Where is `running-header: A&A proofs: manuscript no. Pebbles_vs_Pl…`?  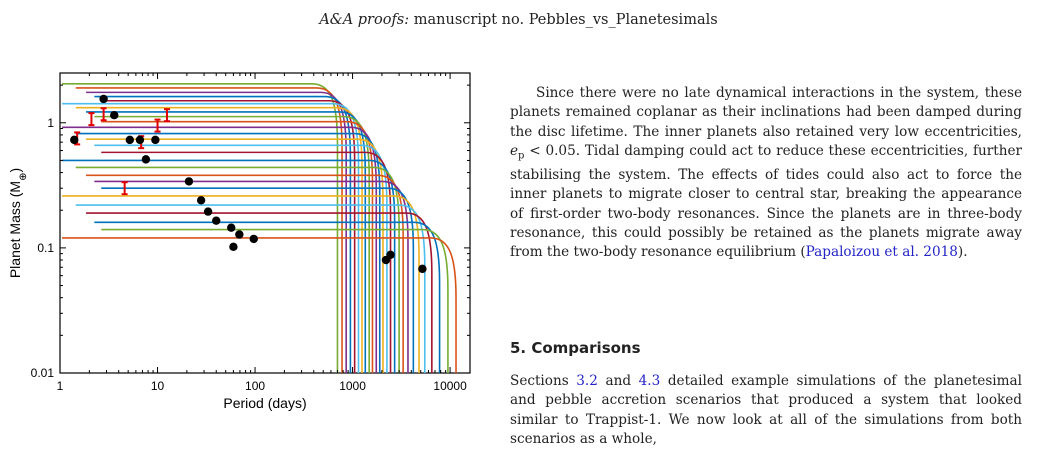
running-header: A&A proofs: manuscript no. Pebbles_vs_Pl… is located at coordinates (518, 20).